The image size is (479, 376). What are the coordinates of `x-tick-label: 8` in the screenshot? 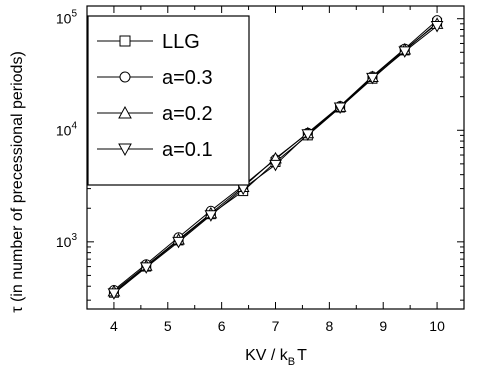 It's located at (329, 326).